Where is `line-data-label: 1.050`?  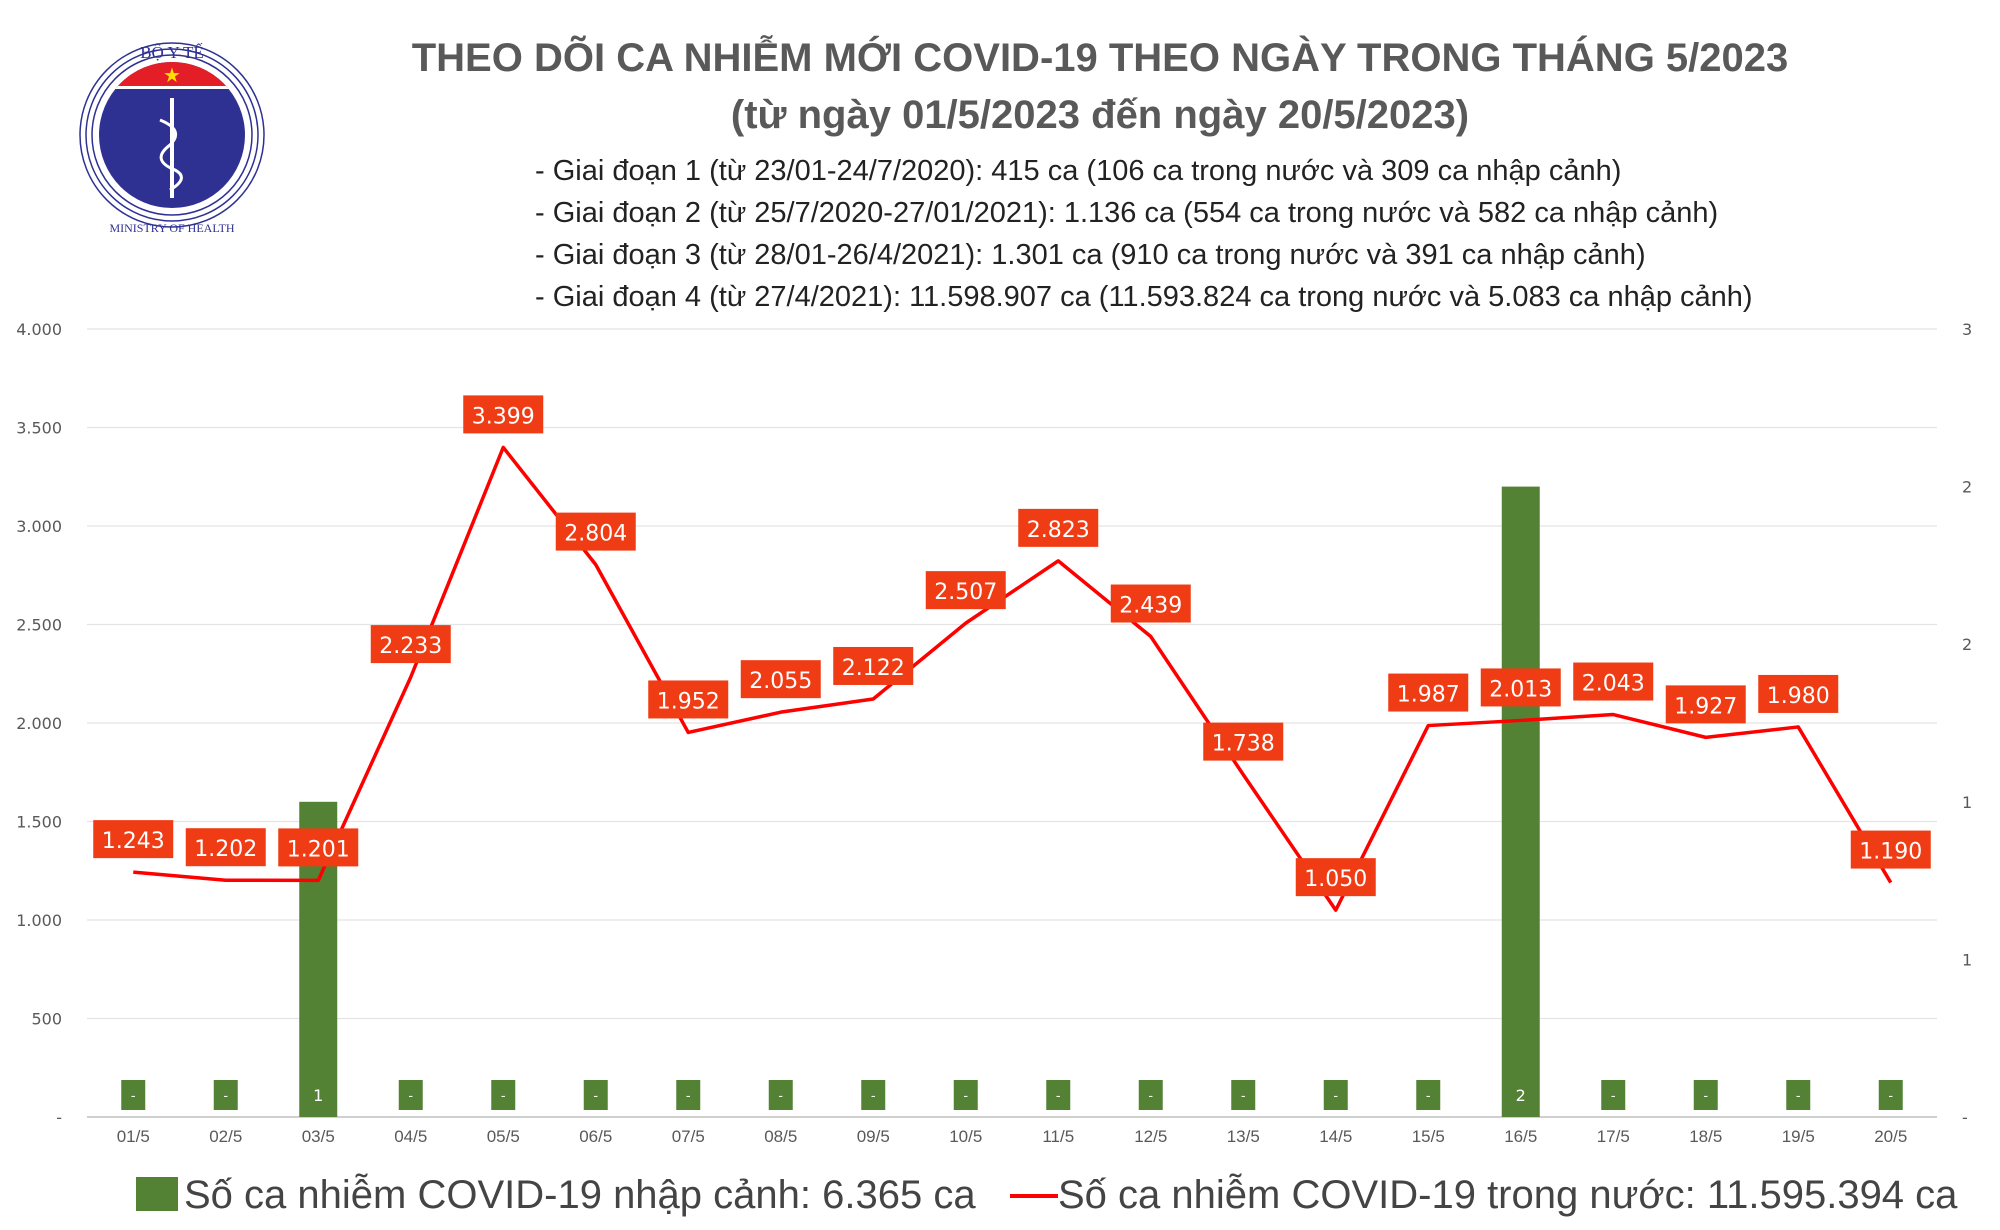
line-data-label: 1.050 is located at coordinates (1335, 879).